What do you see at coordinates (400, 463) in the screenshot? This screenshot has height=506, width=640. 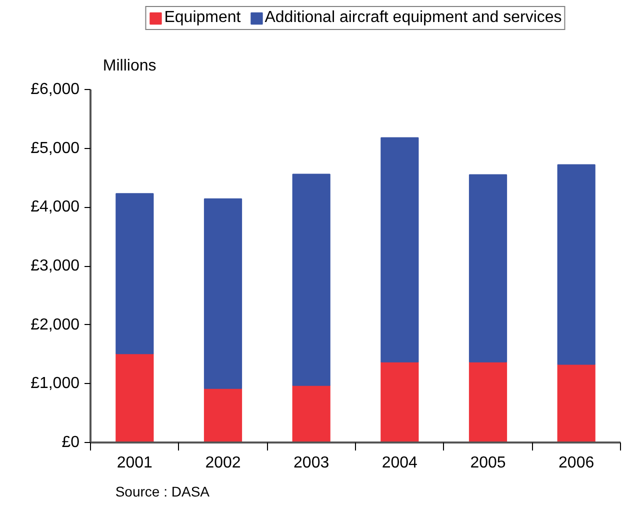 I see `x-tick-label: 2004` at bounding box center [400, 463].